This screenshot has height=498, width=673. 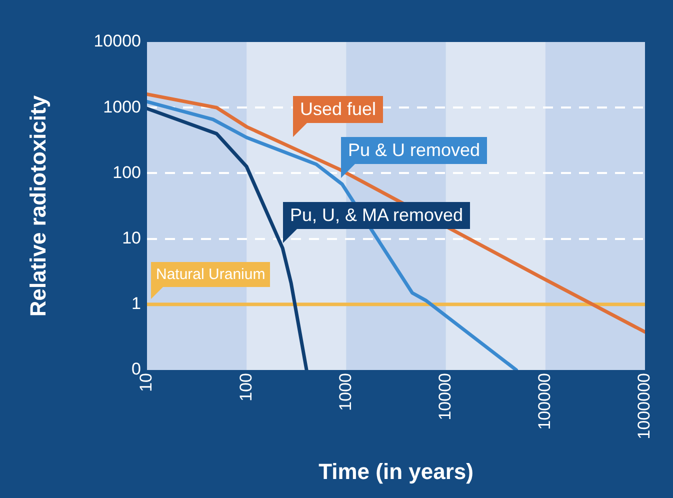 What do you see at coordinates (396, 471) in the screenshot?
I see `x-axis-title: Time (in years)` at bounding box center [396, 471].